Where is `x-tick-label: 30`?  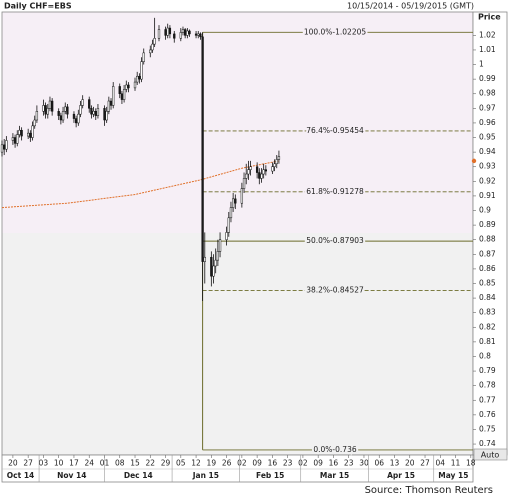 x-tick-label: 30 is located at coordinates (364, 463).